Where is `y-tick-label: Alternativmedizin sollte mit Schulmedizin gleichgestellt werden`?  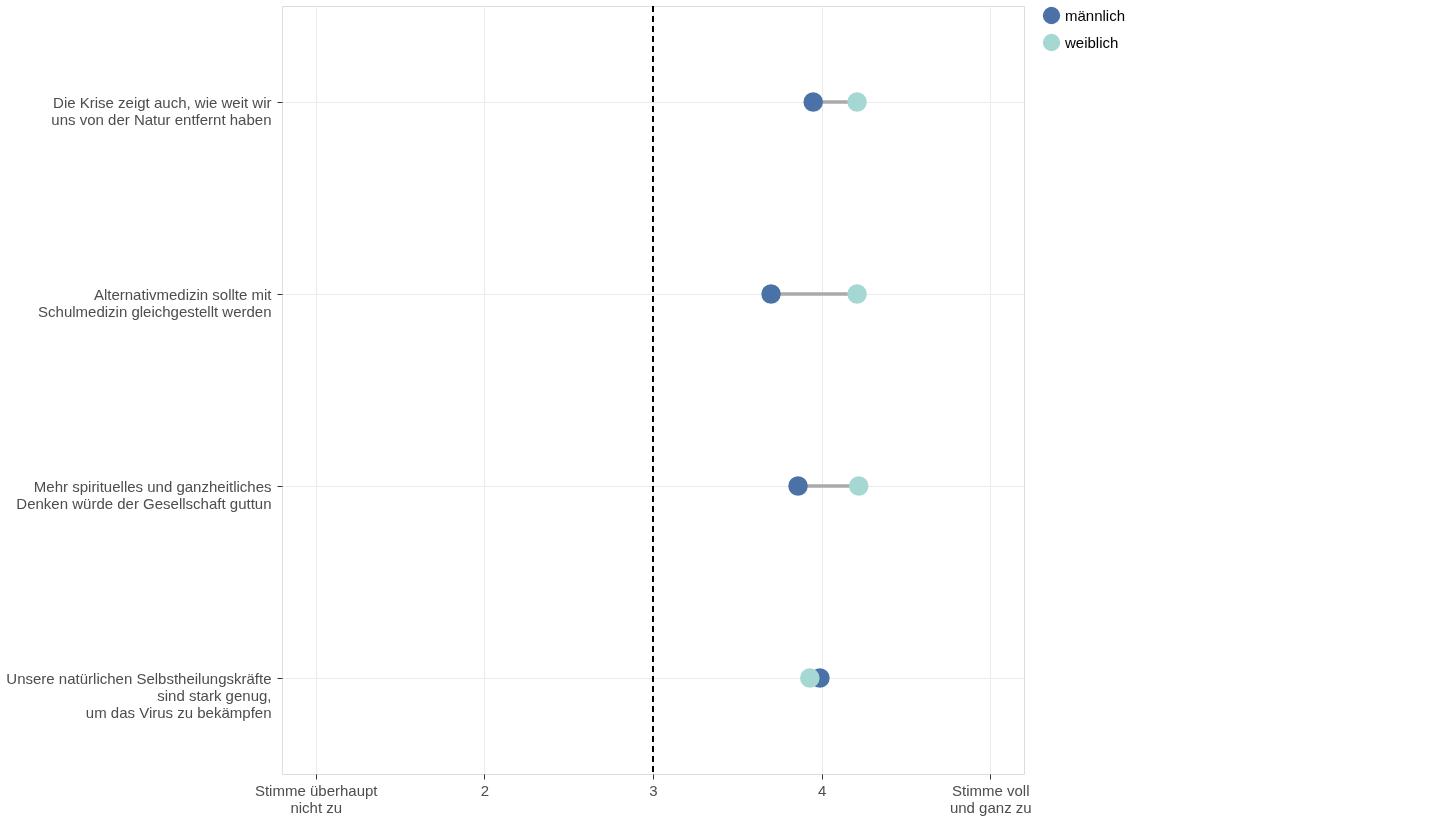 y-tick-label: Alternativmedizin sollte mit Schulmedizin gleichgestellt werden is located at coordinates (155, 302).